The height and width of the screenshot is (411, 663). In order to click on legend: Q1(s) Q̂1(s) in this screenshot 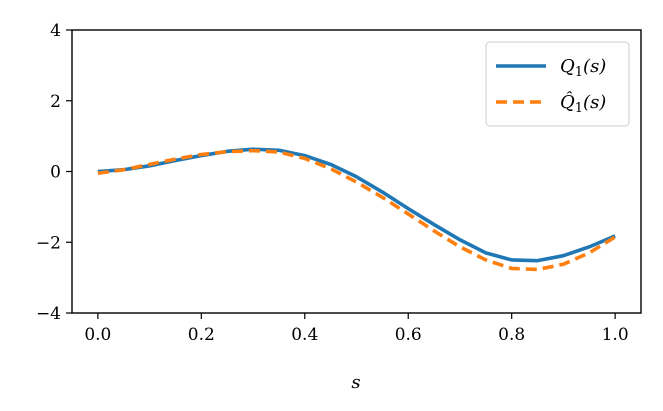, I will do `click(557, 84)`.